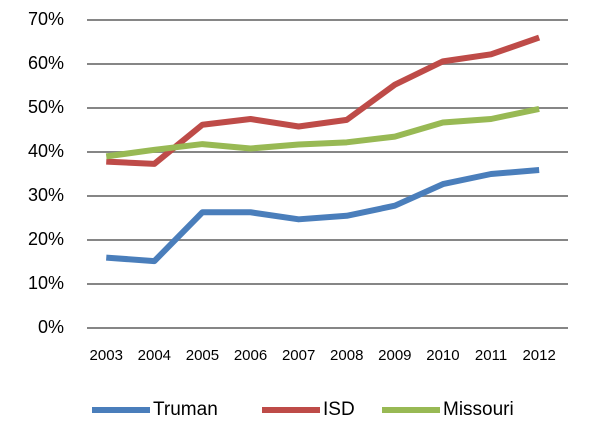 The height and width of the screenshot is (422, 592). Describe the element at coordinates (491, 355) in the screenshot. I see `x-tick-label: 2011` at that location.